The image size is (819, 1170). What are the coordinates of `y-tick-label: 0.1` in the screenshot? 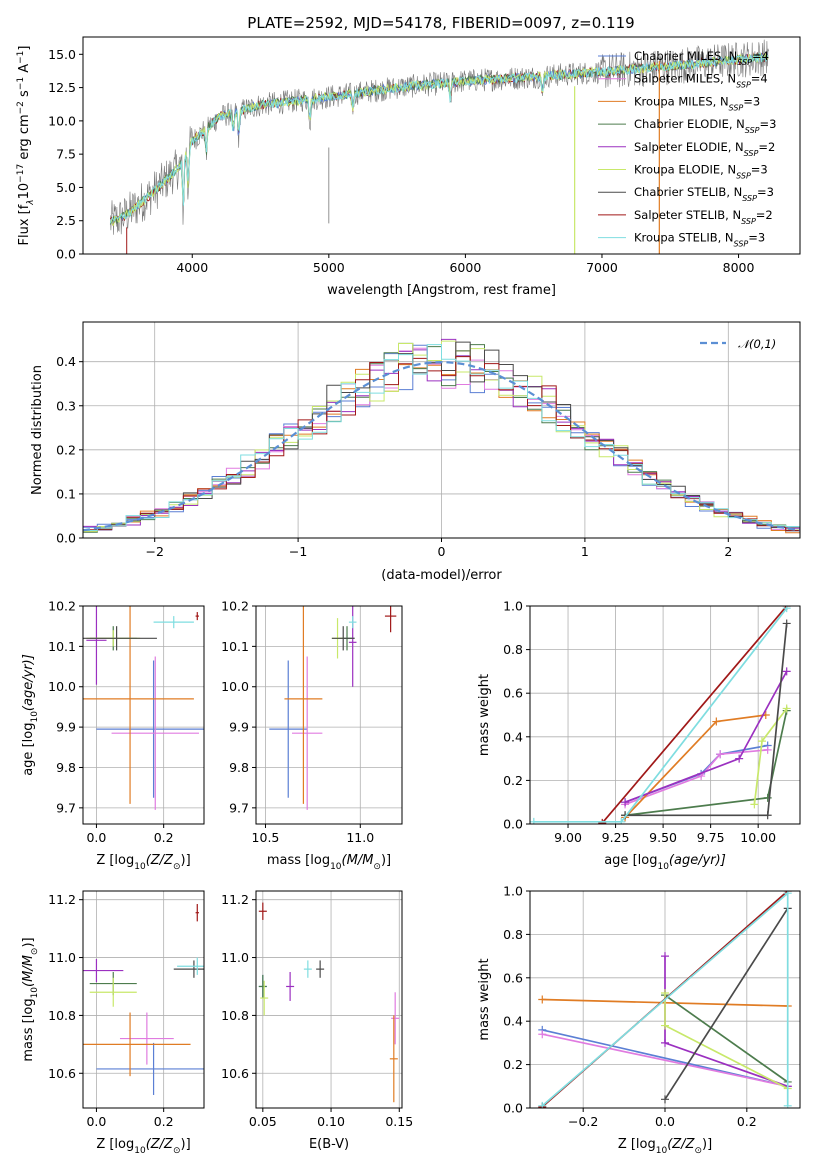 It's located at (66, 493).